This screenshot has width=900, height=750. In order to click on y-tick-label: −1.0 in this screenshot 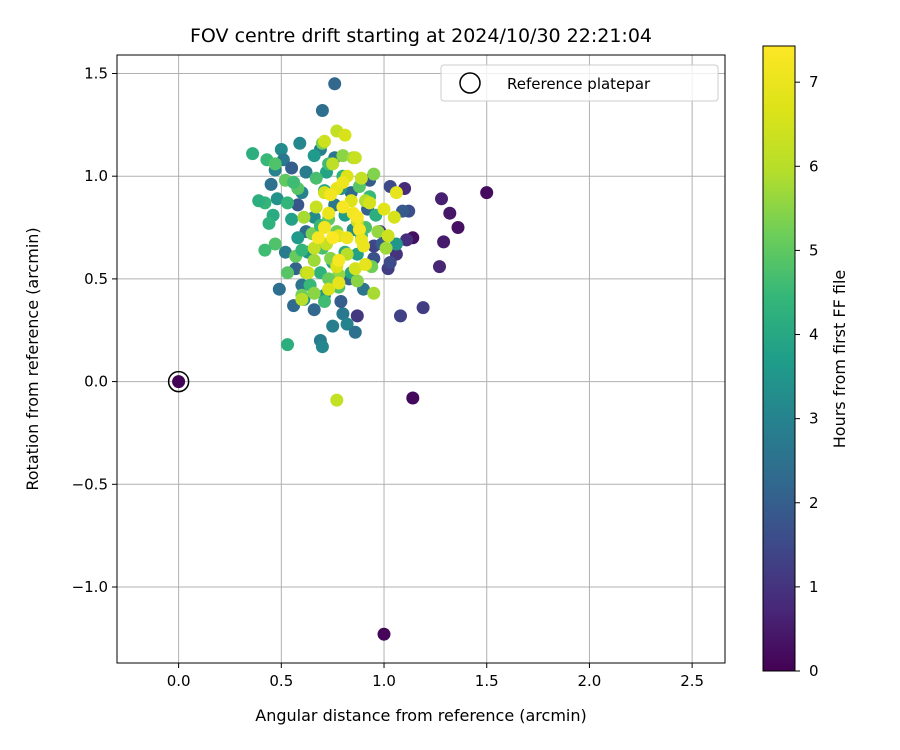, I will do `click(90, 587)`.